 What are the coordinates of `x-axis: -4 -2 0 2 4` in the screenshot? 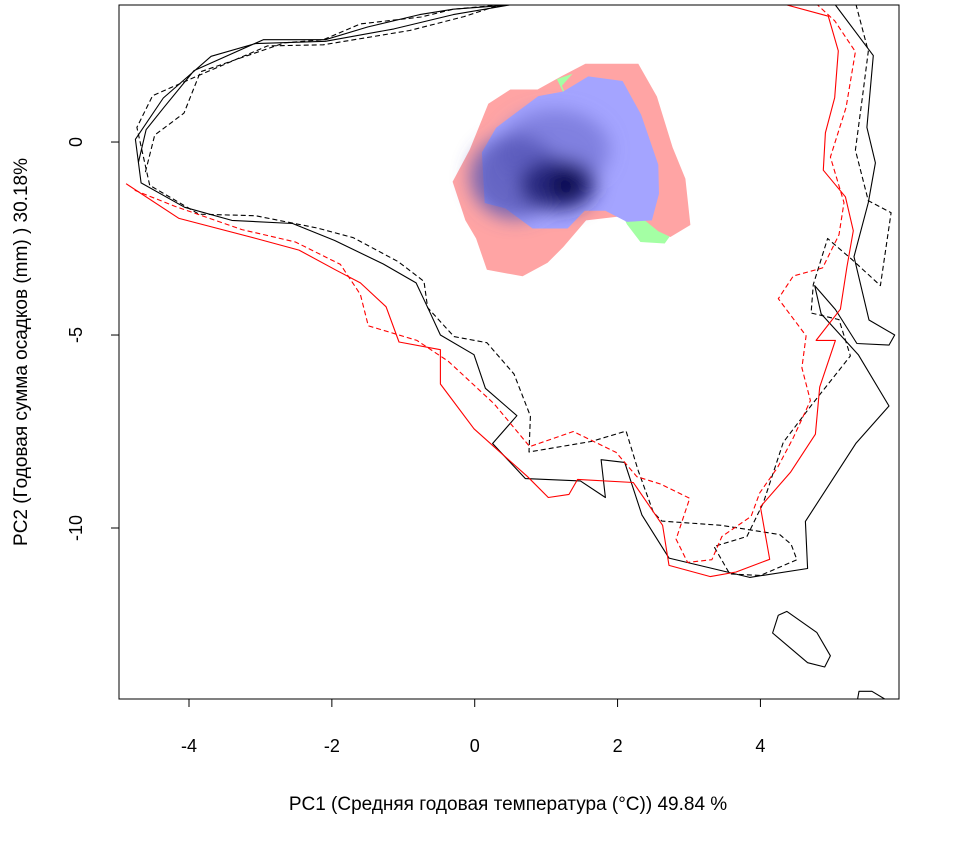 It's located at (473, 727).